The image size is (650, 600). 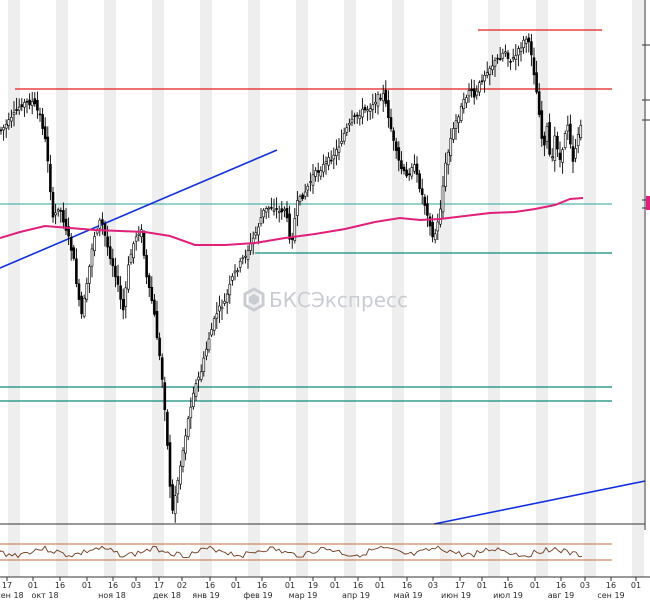 What do you see at coordinates (648, 203) in the screenshot?
I see `price-marker` at bounding box center [648, 203].